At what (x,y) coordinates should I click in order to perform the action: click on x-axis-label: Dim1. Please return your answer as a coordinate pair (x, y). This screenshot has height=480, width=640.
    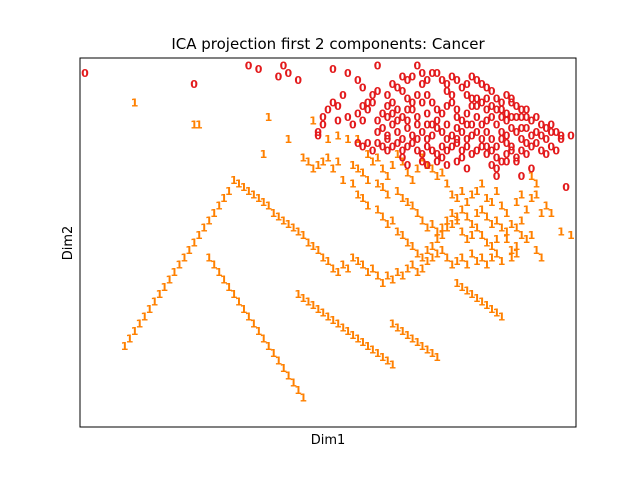
    Looking at the image, I should click on (328, 440).